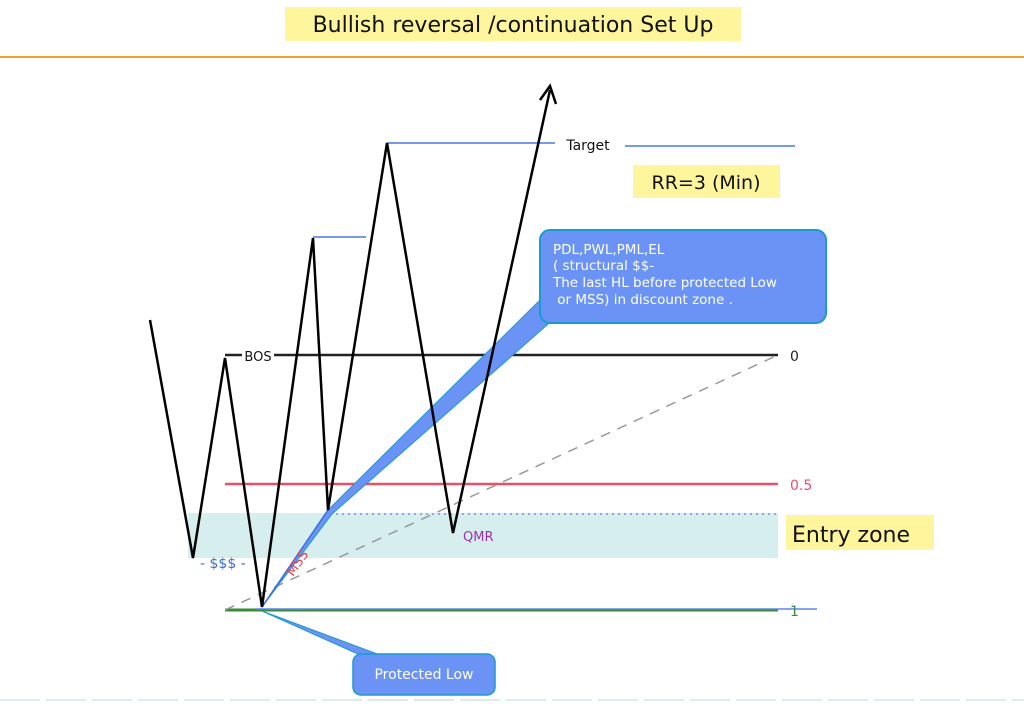 This screenshot has width=1024, height=704. I want to click on entry-zone-area, so click(483, 535).